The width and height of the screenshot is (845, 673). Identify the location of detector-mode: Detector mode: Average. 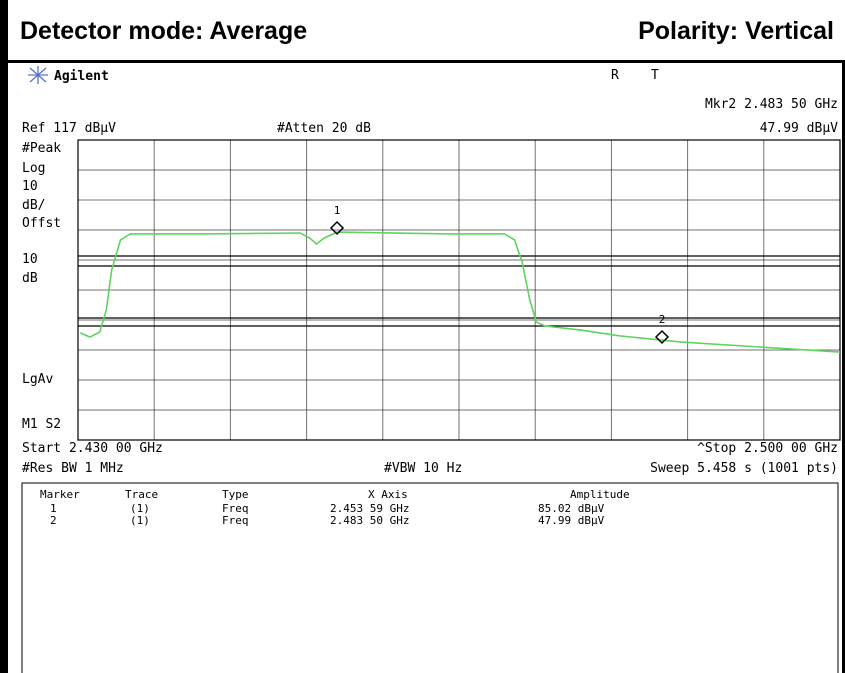
(163, 31).